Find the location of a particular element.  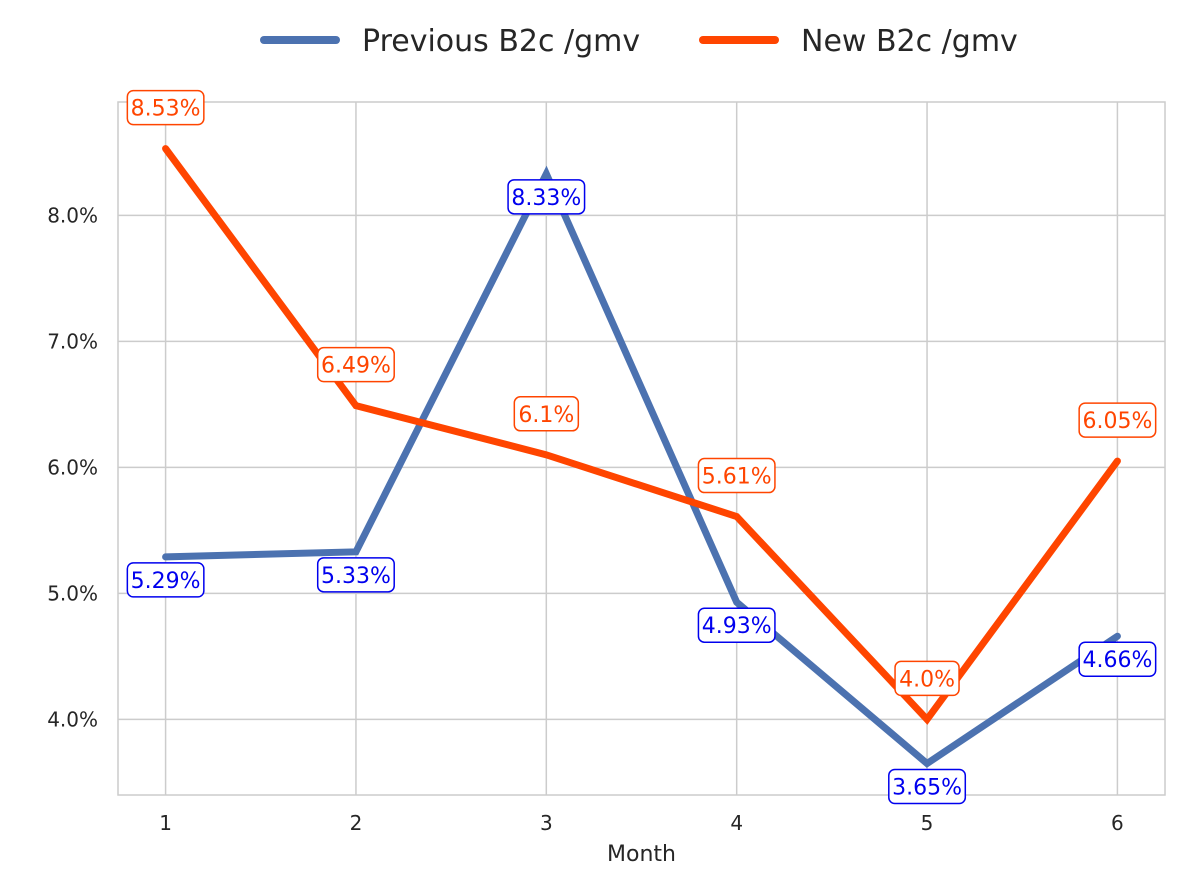

y-tick-label: 4.0% is located at coordinates (72, 719).